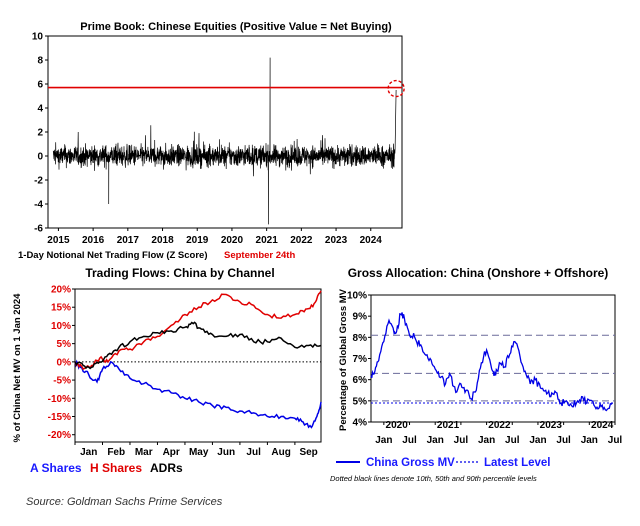 The height and width of the screenshot is (526, 640). What do you see at coordinates (64, 344) in the screenshot?
I see `chart2-y-tick-label: 5%` at bounding box center [64, 344].